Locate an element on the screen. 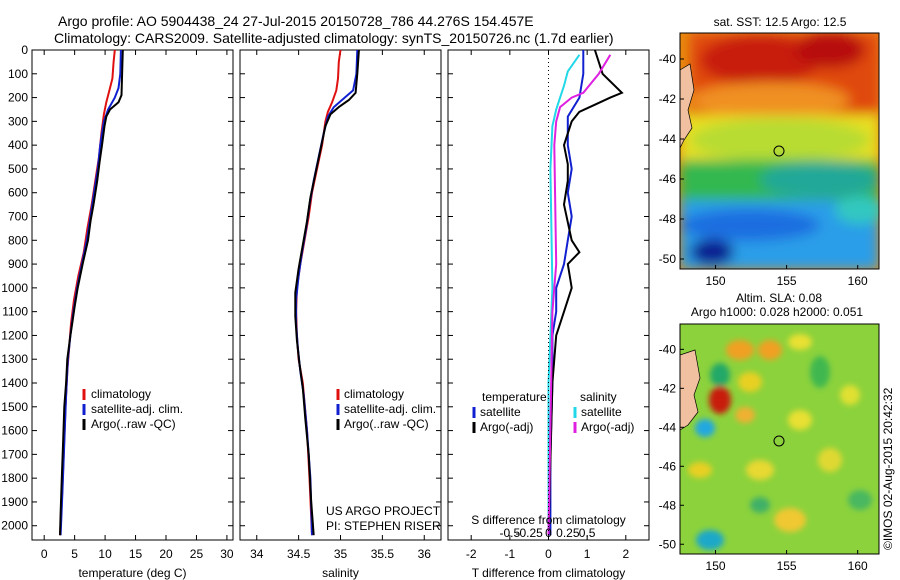 This screenshot has height=580, width=900. s-diff-tick-label: -0.25 is located at coordinates (529, 533).